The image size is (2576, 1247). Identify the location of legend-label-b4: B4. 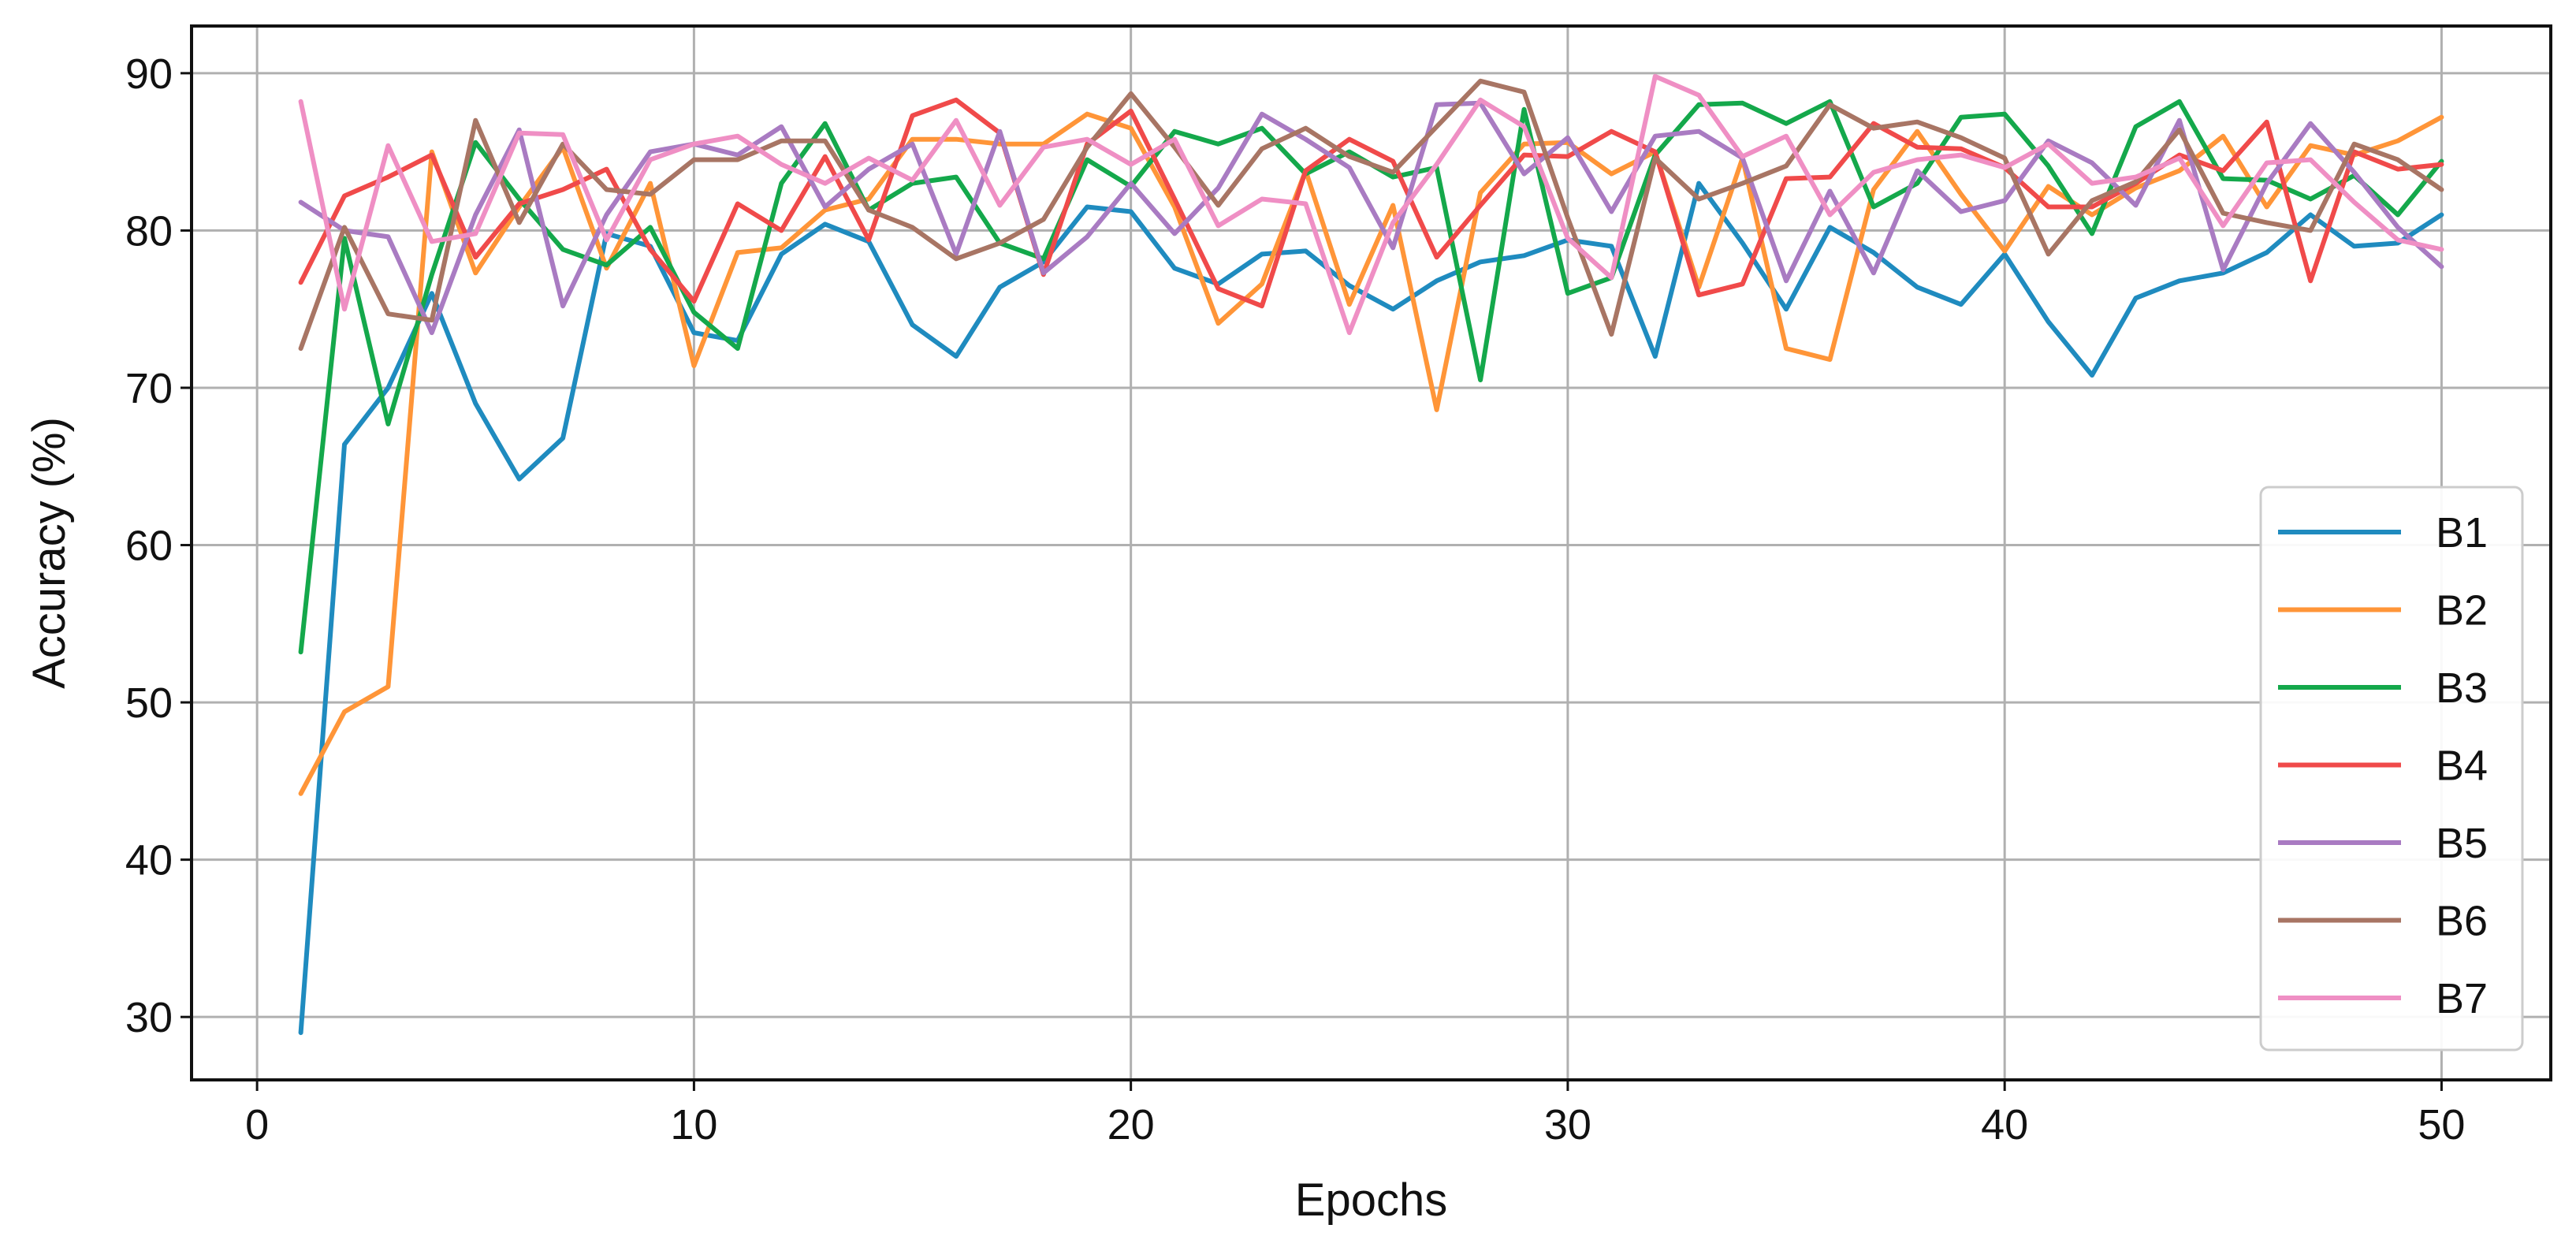
(2462, 766).